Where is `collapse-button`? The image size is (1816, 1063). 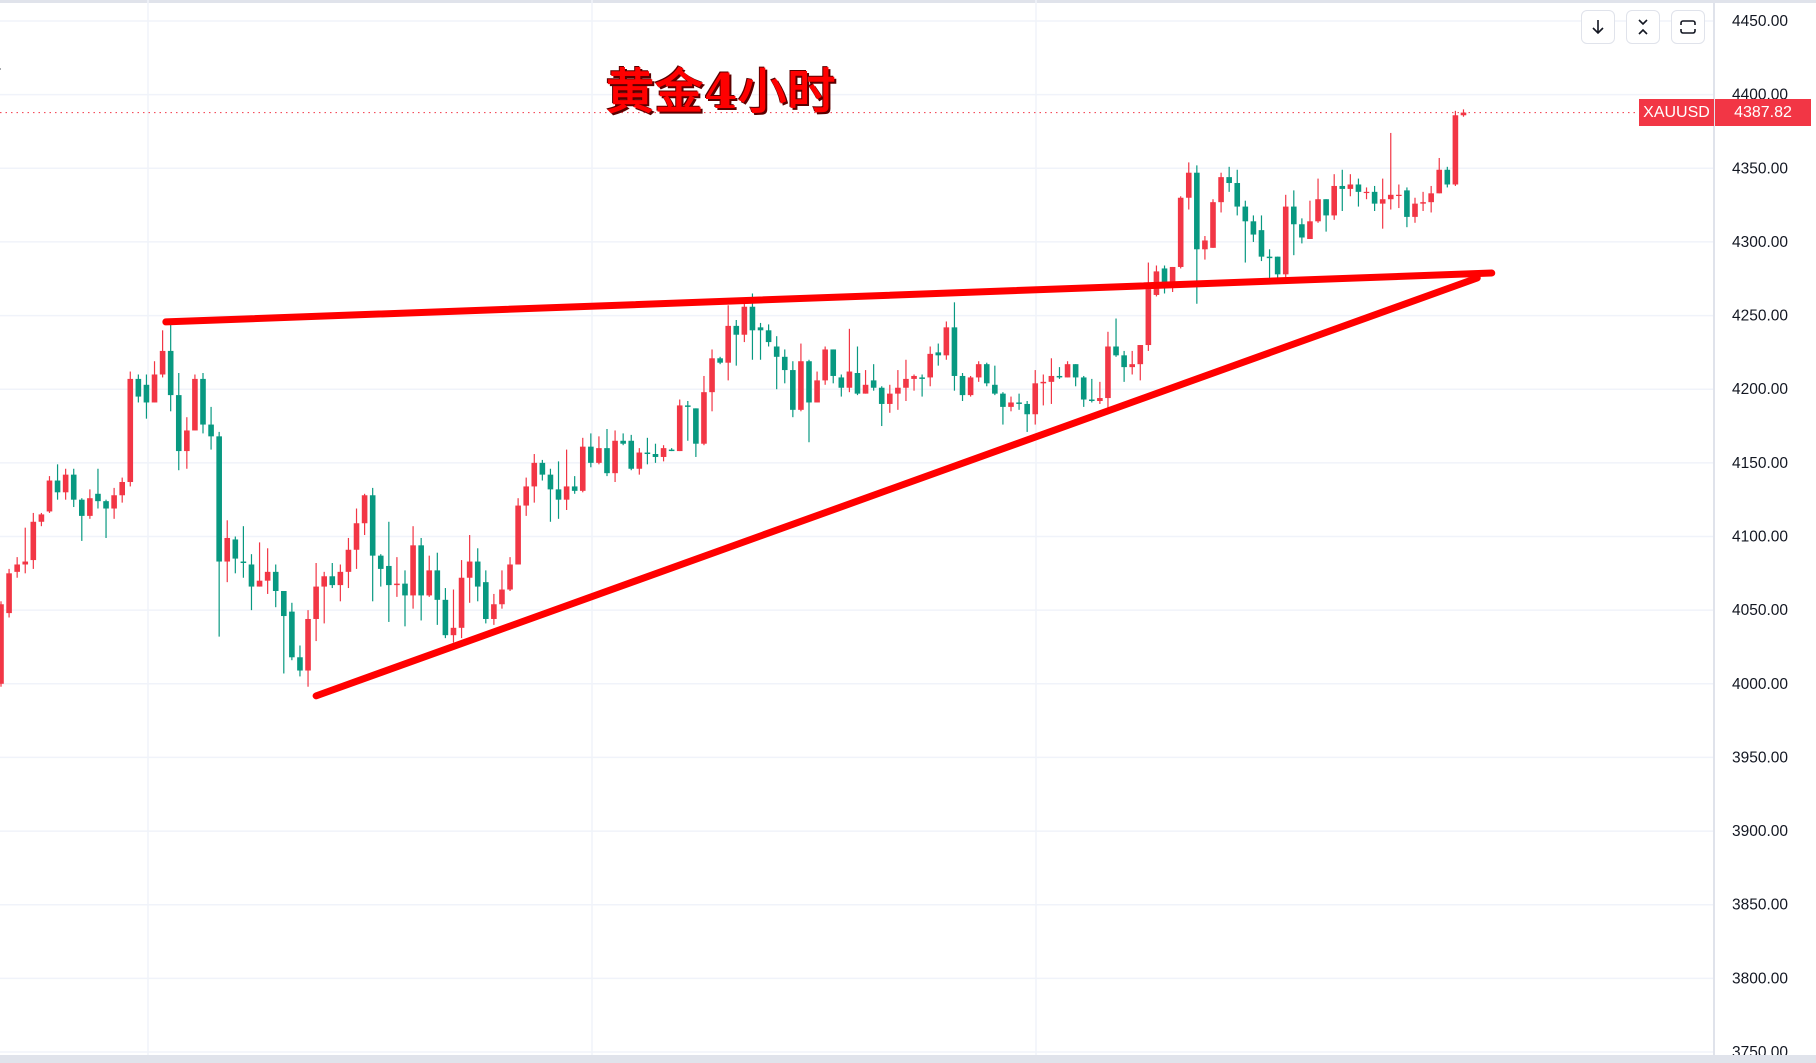
collapse-button is located at coordinates (1643, 27).